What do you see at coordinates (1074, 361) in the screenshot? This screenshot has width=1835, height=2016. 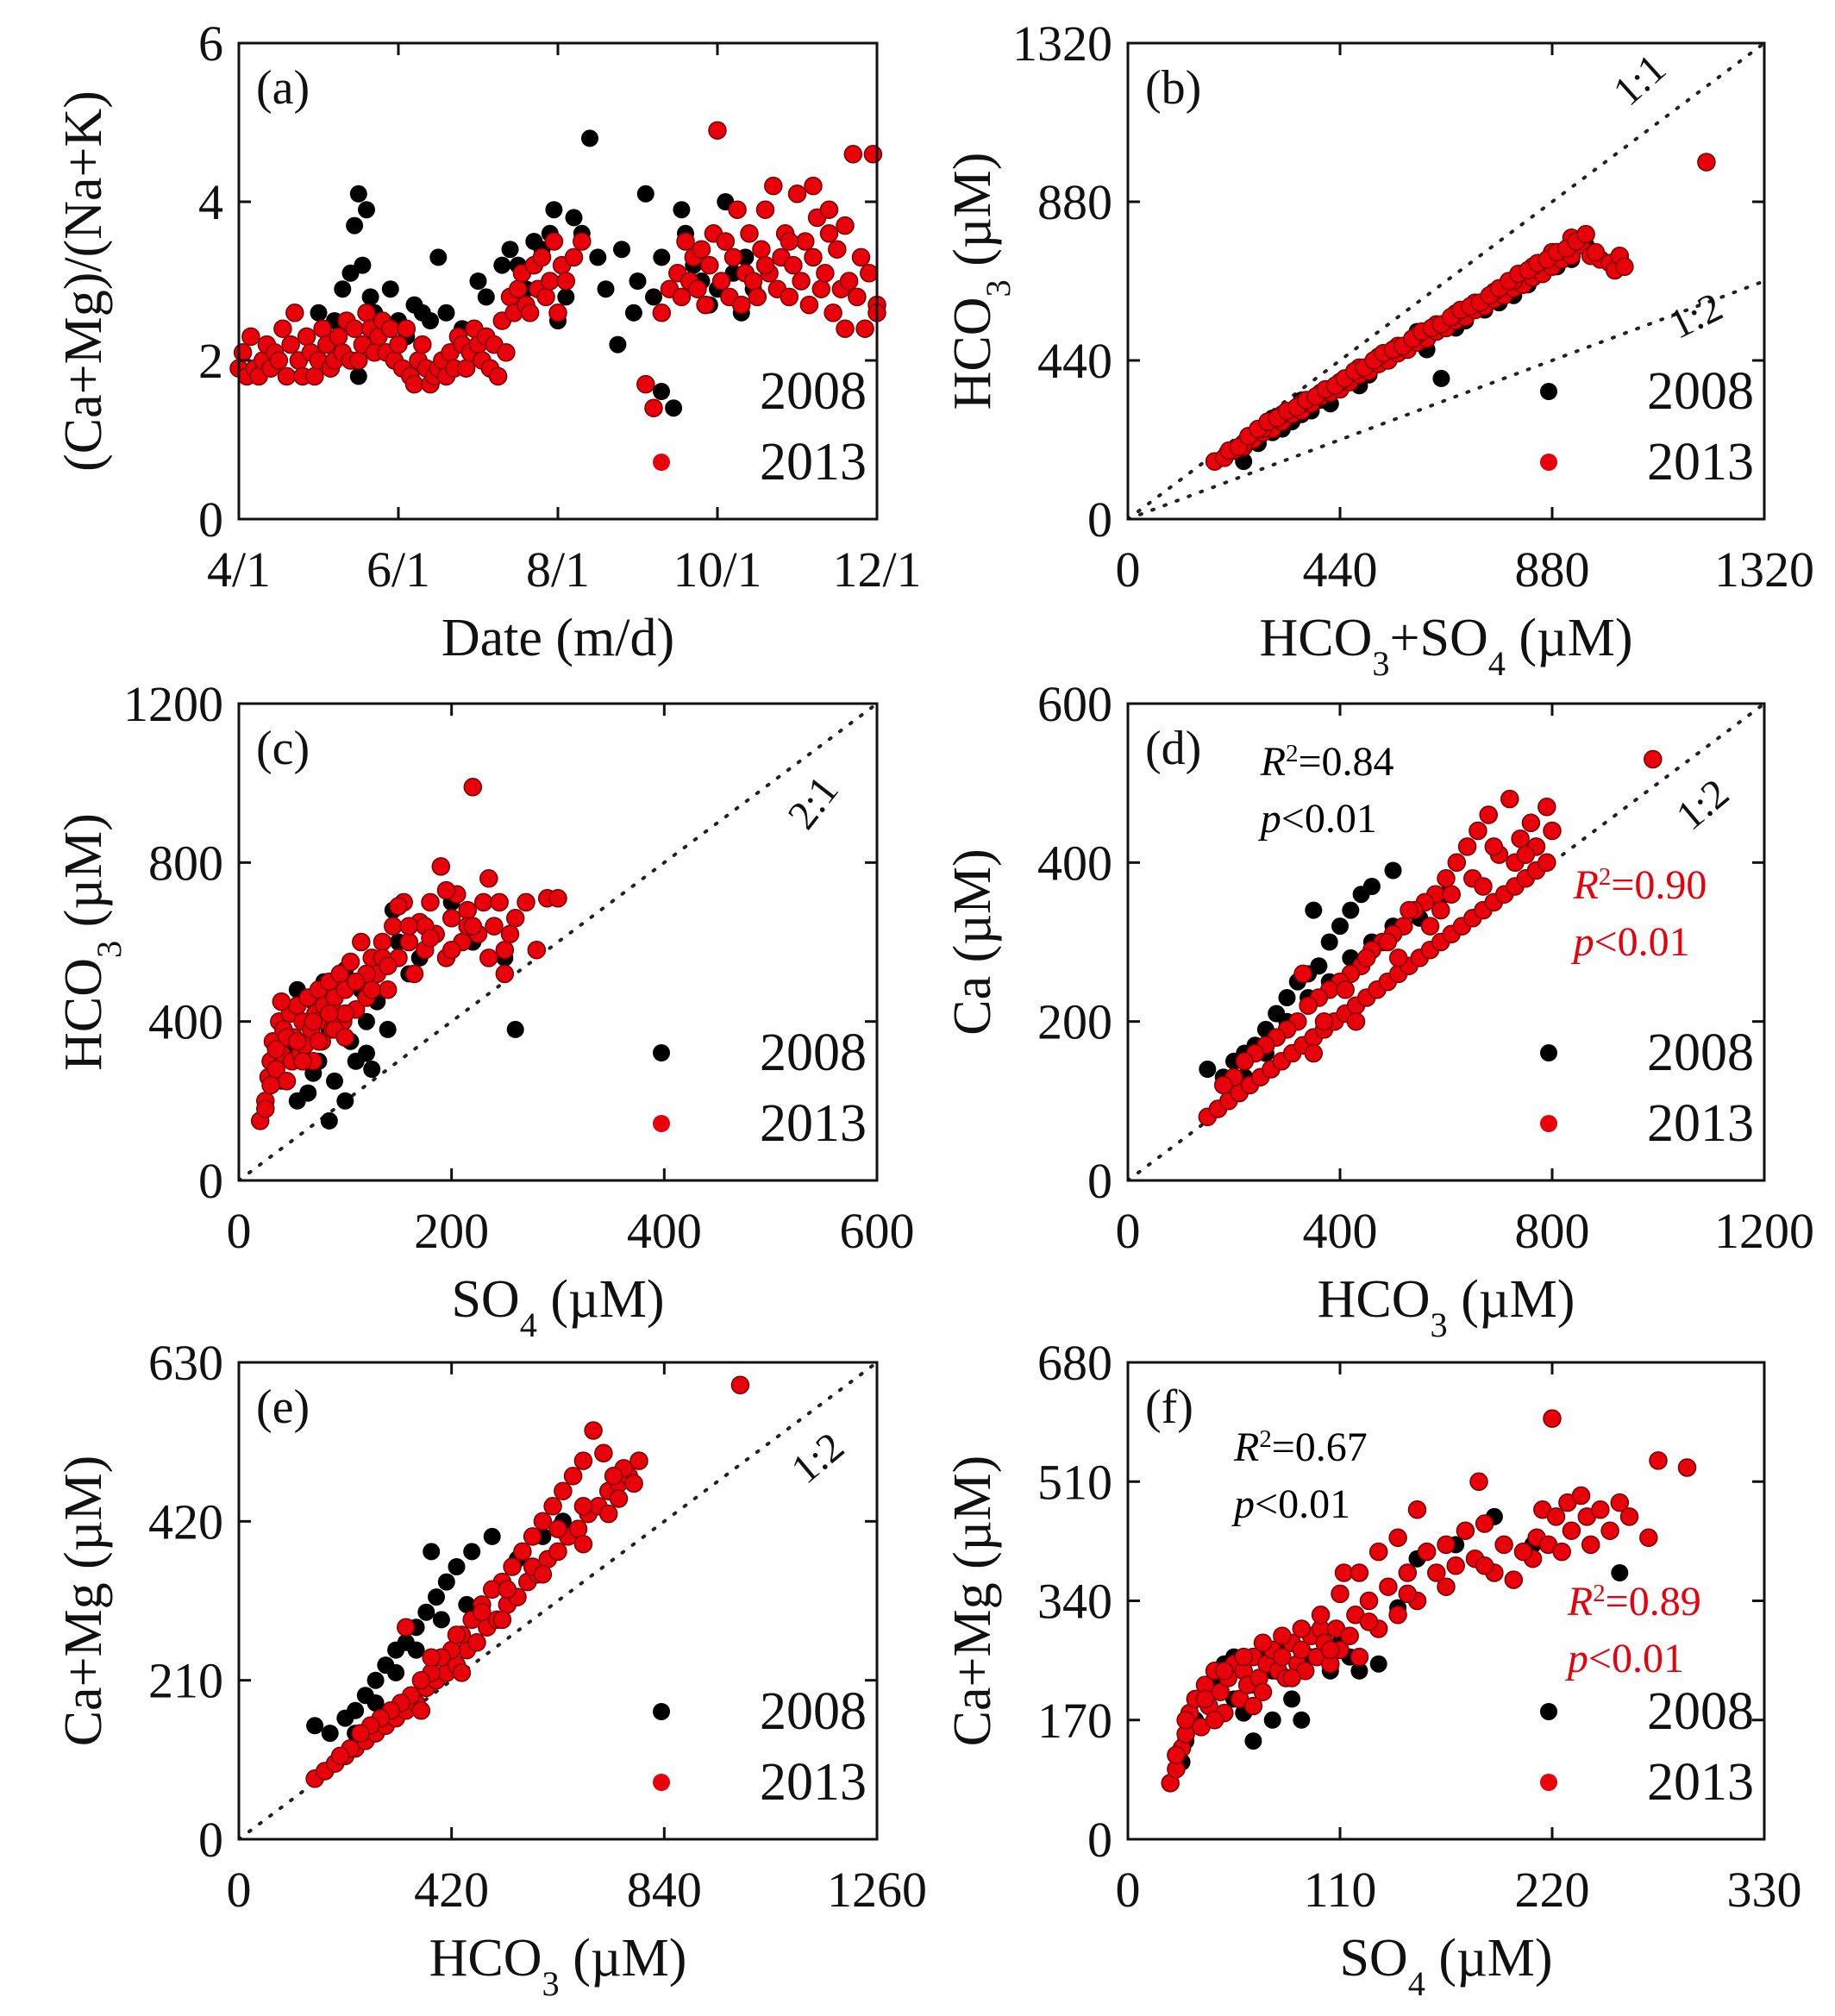 I see `y-tick-label: 440` at bounding box center [1074, 361].